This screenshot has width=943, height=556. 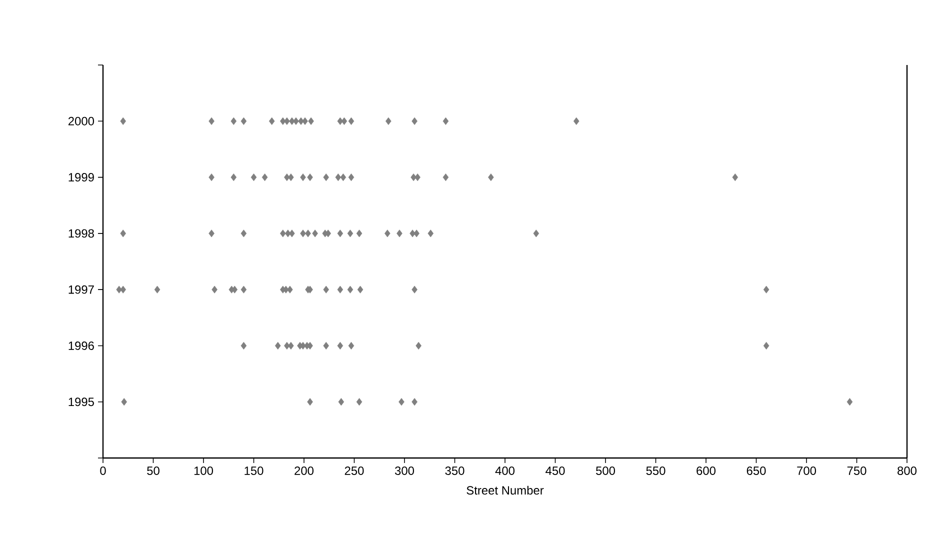 What do you see at coordinates (756, 470) in the screenshot?
I see `x-tick-label: 650` at bounding box center [756, 470].